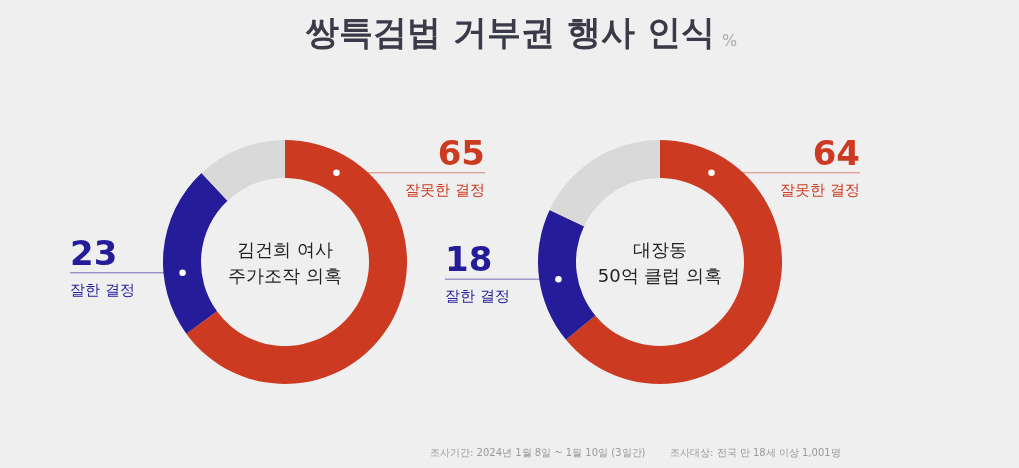 The image size is (1019, 468). I want to click on data-label: 64, so click(836, 152).